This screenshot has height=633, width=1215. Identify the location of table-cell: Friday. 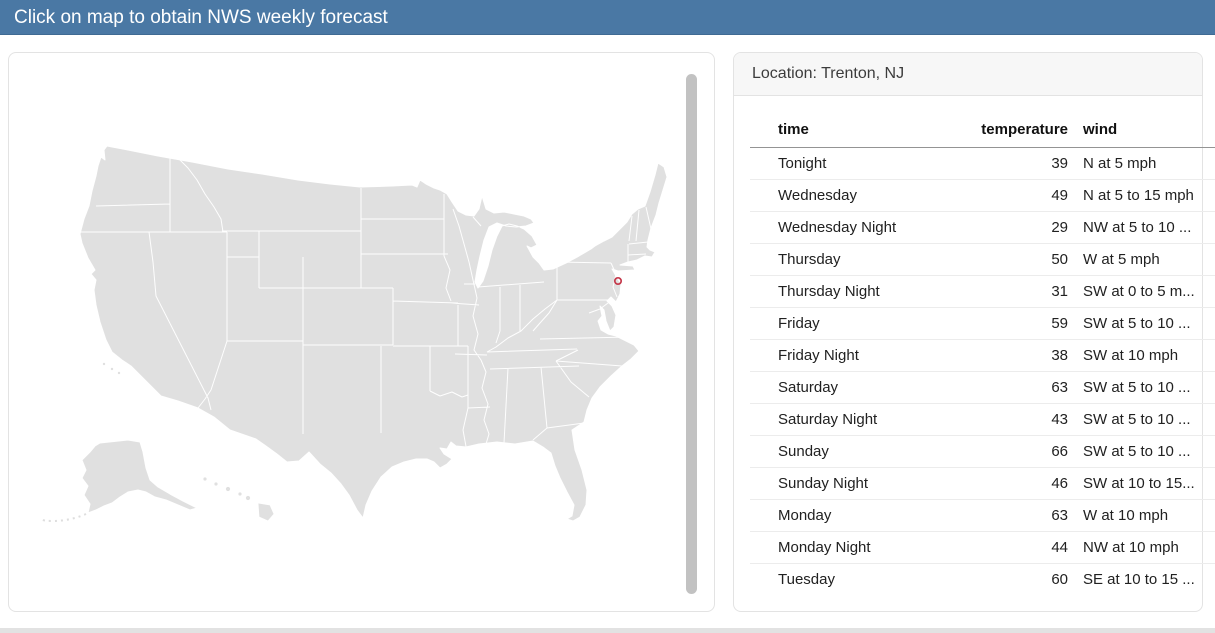
(864, 323).